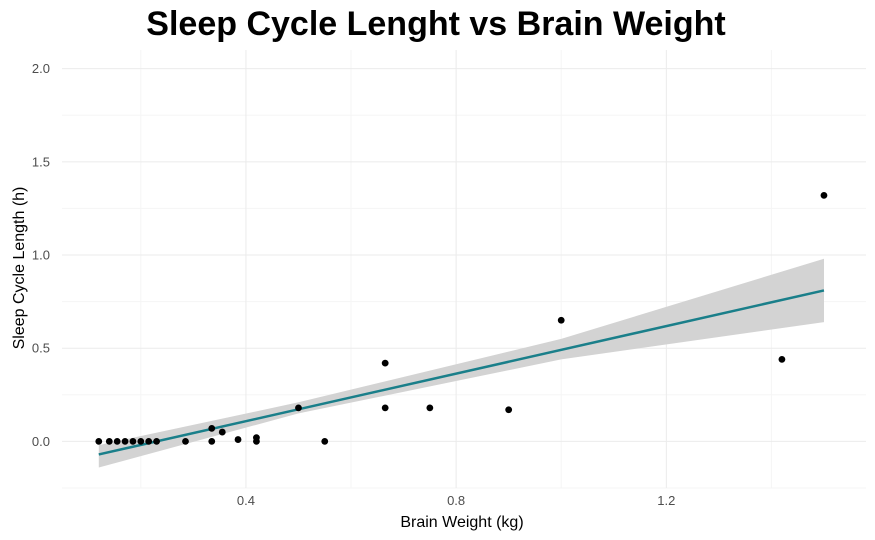  I want to click on chart-title: Sleep Cycle Lenght vs Brain Weight, so click(435, 24).